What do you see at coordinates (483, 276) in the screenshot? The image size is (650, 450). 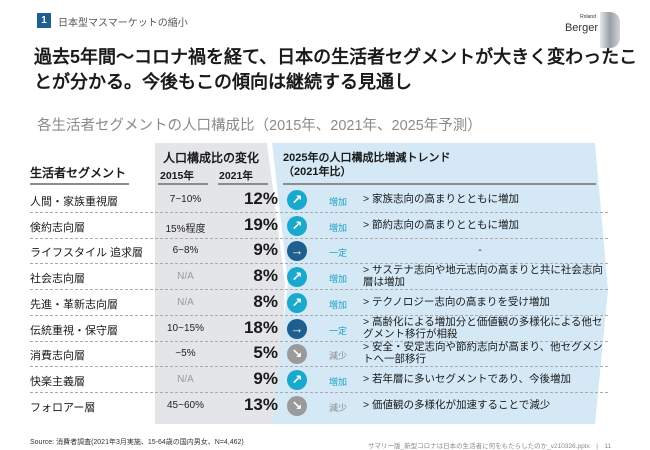 I see `trend-note: > サステナ志向や地元志向の高まりと共に社会志向層は増加` at bounding box center [483, 276].